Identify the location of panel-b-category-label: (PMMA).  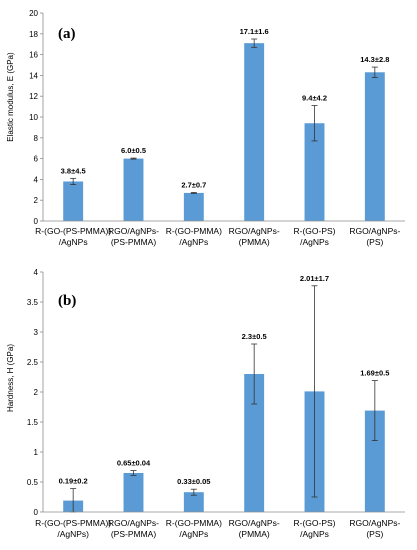
(254, 534).